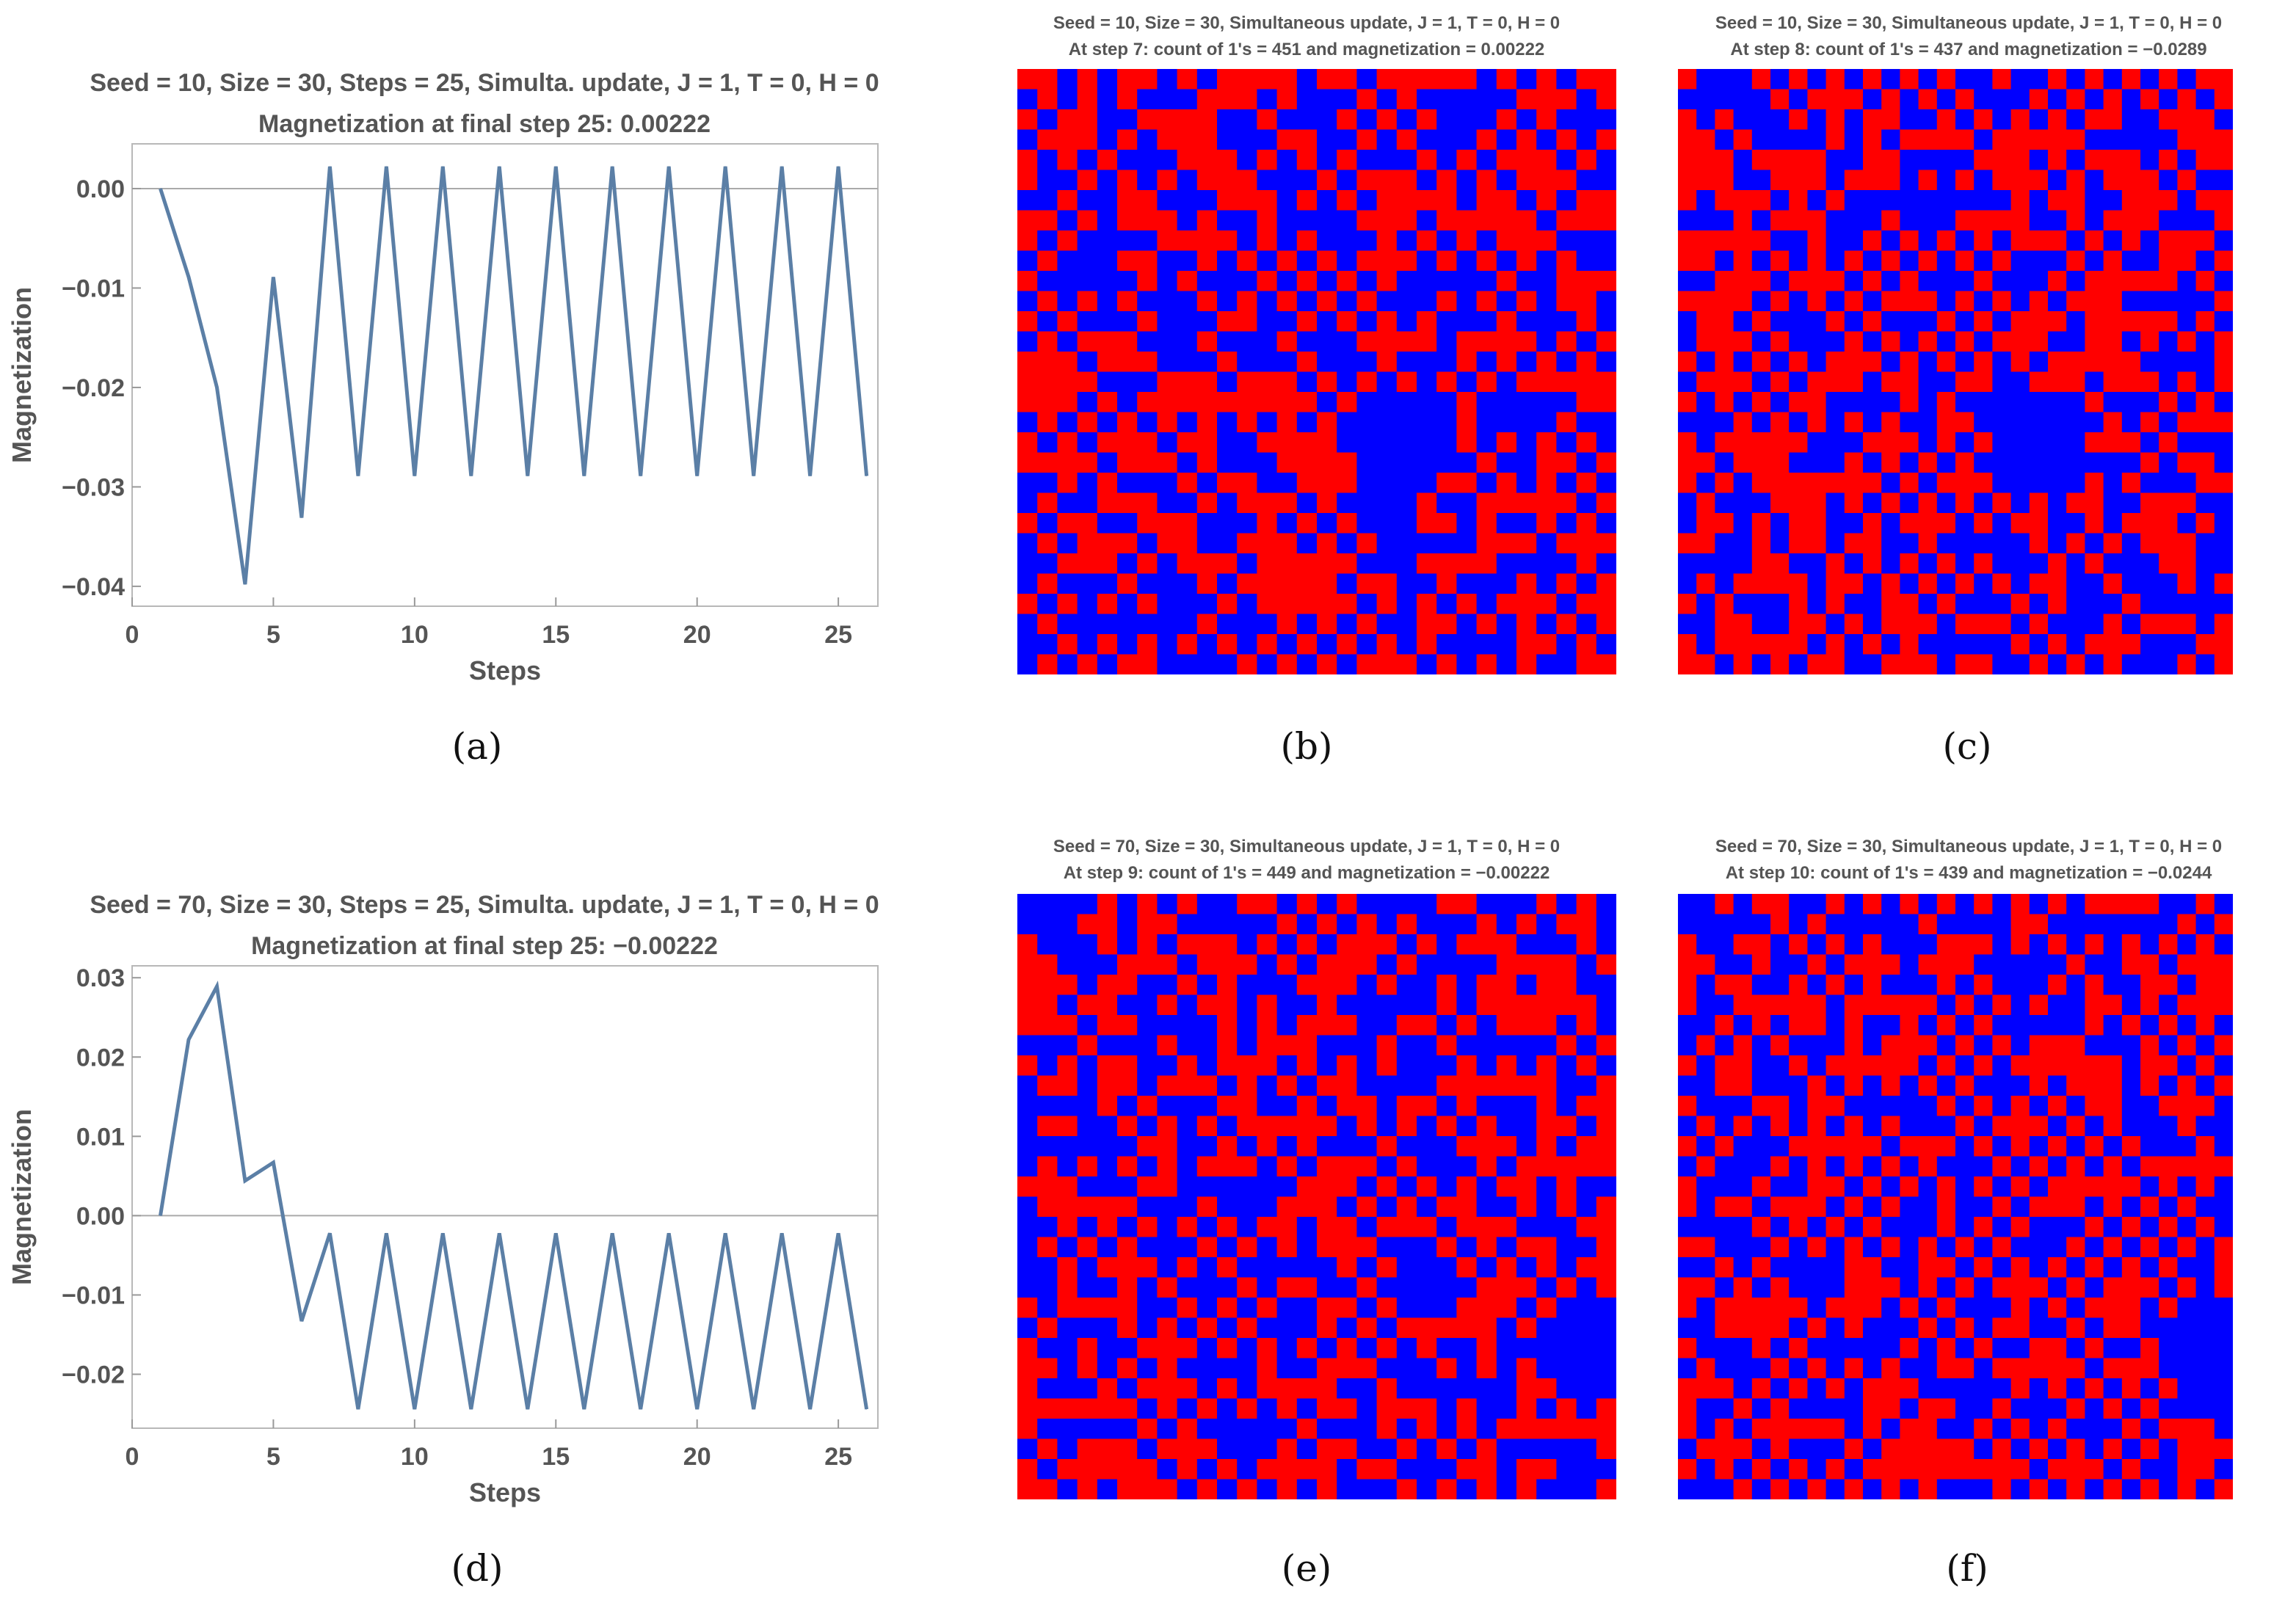 Image resolution: width=2296 pixels, height=1608 pixels. What do you see at coordinates (93, 1375) in the screenshot?
I see `chart-d-ytick-label: −0.02` at bounding box center [93, 1375].